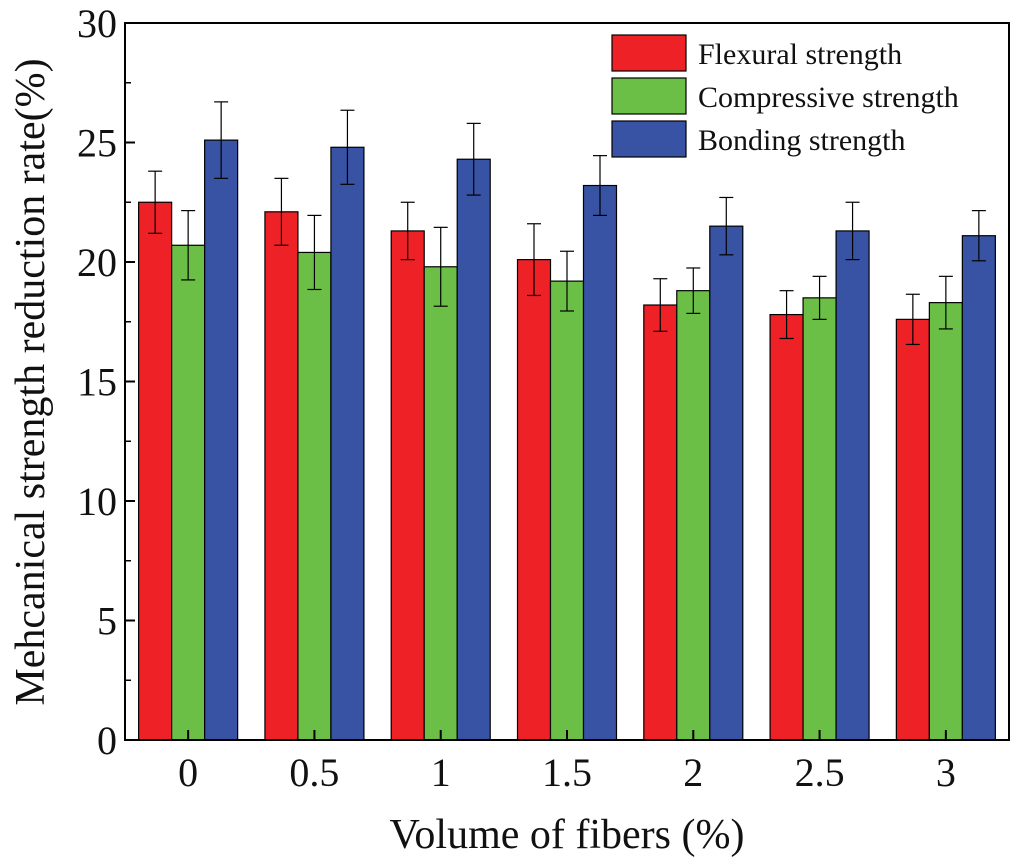  I want to click on x-tick-label-0: 0, so click(188, 772).